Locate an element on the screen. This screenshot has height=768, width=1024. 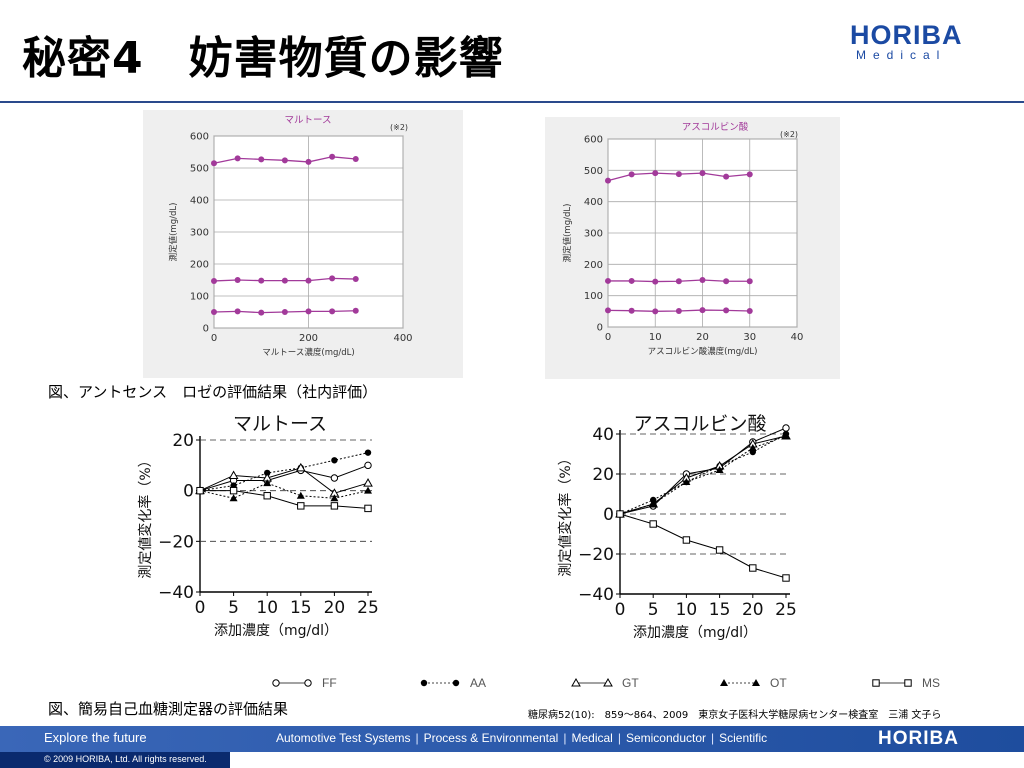
series-line-ot is located at coordinates (703, 475).